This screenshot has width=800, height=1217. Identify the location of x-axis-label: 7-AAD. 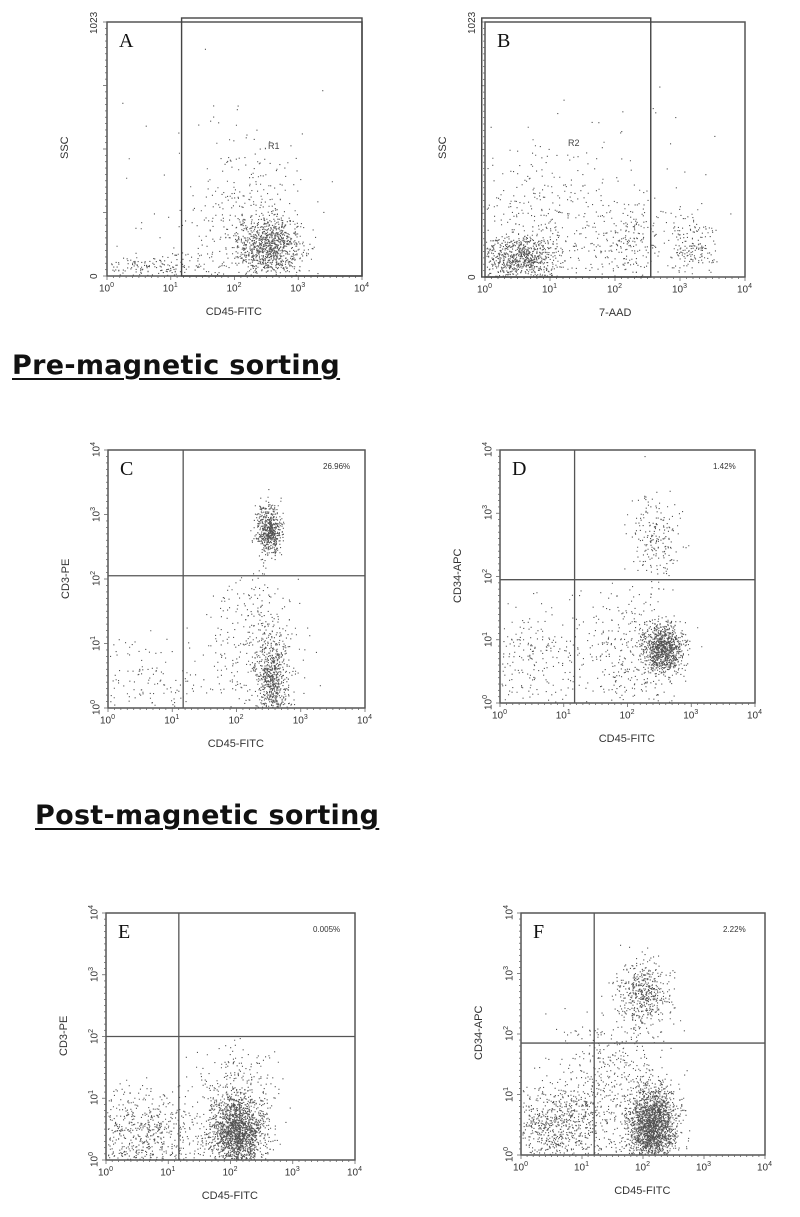
(615, 313).